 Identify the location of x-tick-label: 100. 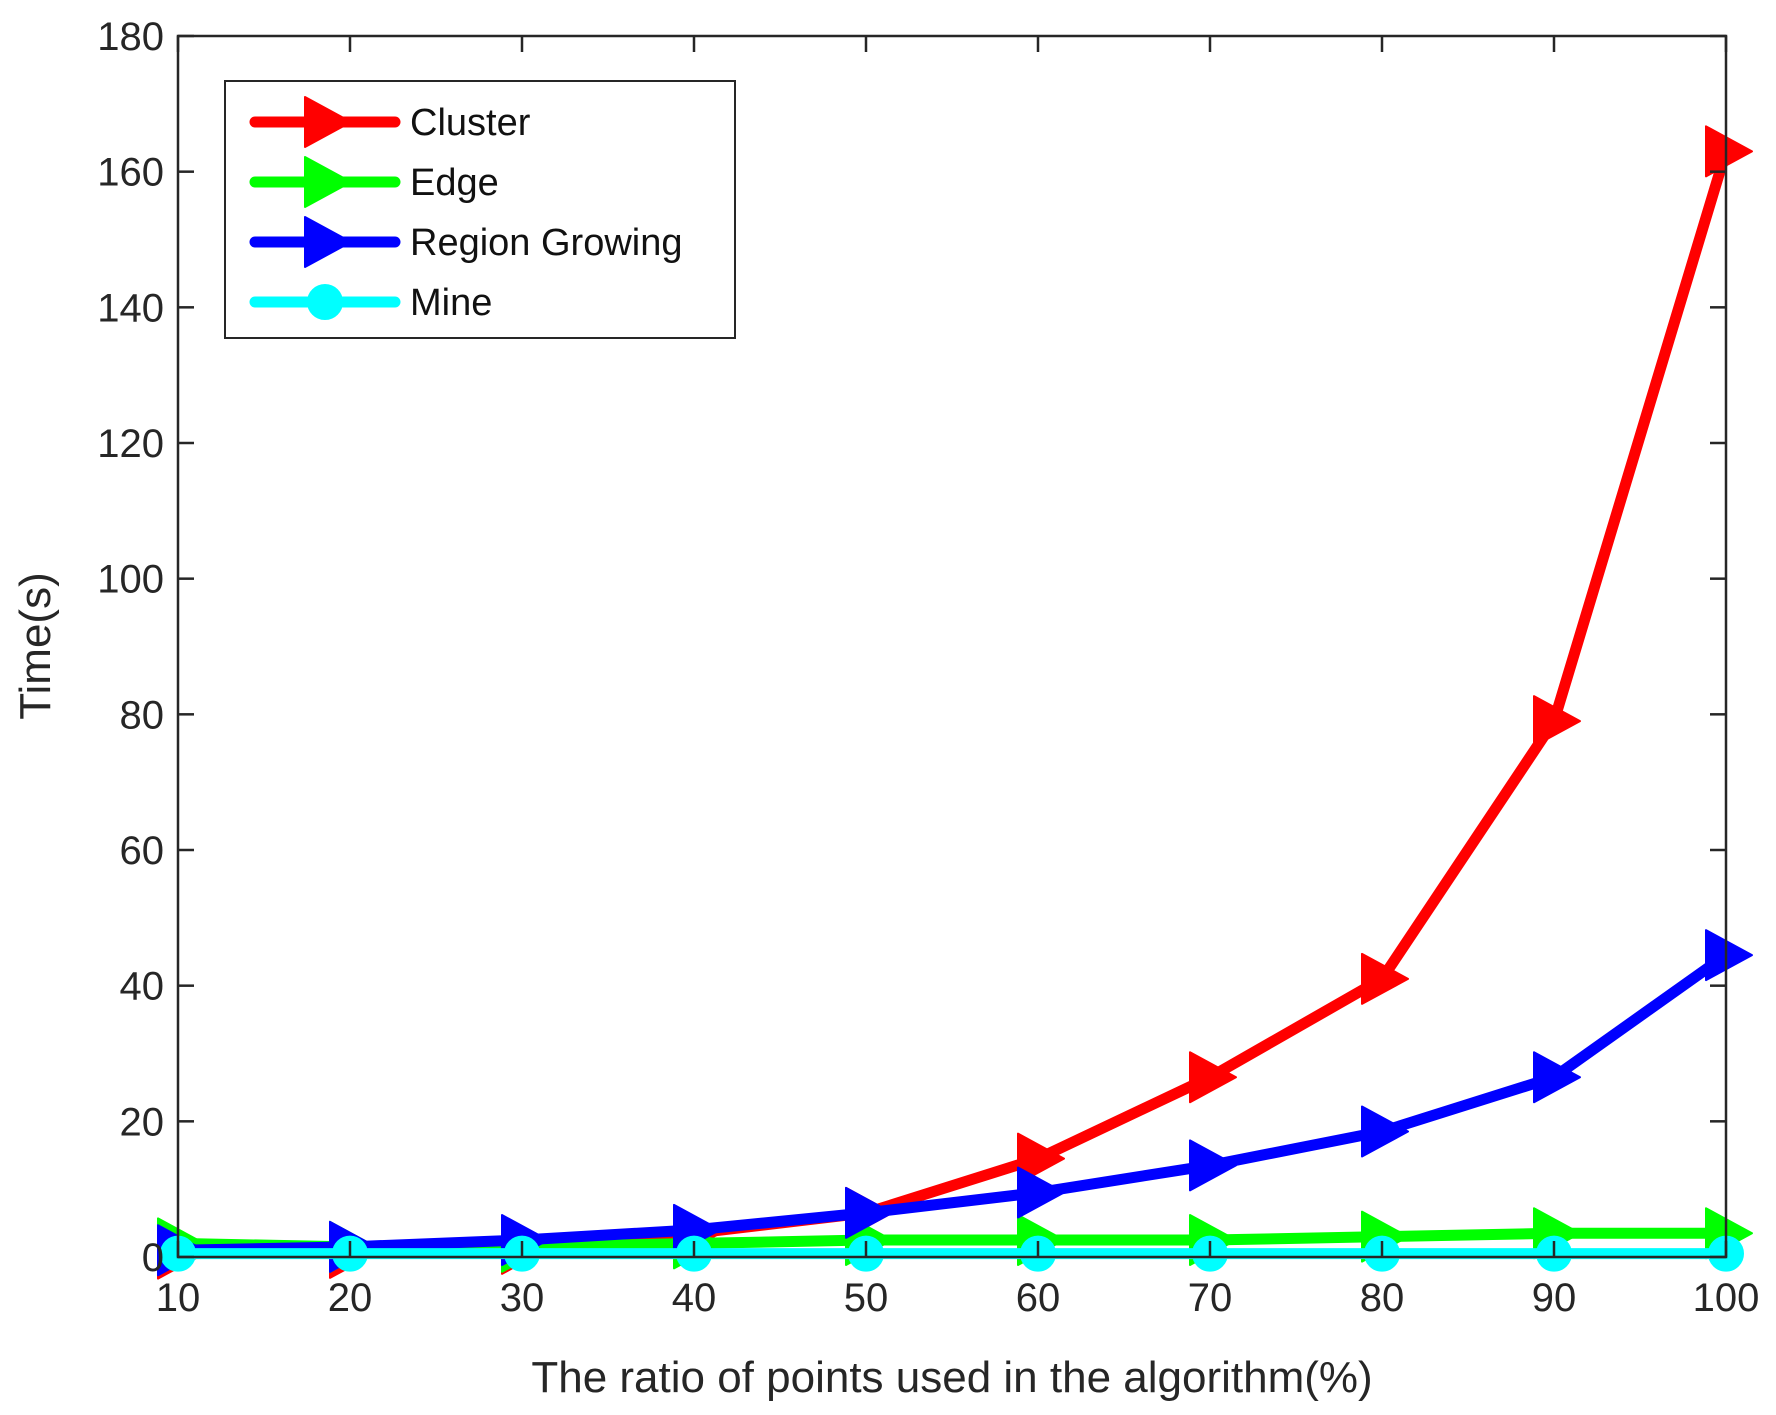
(1726, 1298).